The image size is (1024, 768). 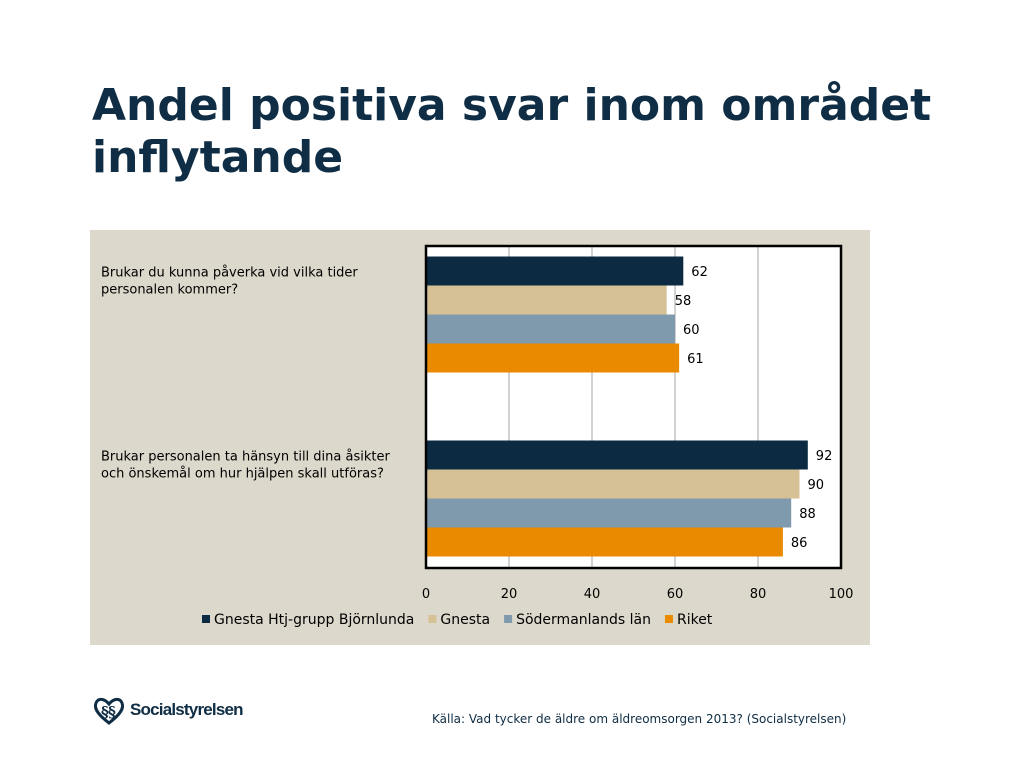 What do you see at coordinates (841, 594) in the screenshot?
I see `x-tick-label: 100` at bounding box center [841, 594].